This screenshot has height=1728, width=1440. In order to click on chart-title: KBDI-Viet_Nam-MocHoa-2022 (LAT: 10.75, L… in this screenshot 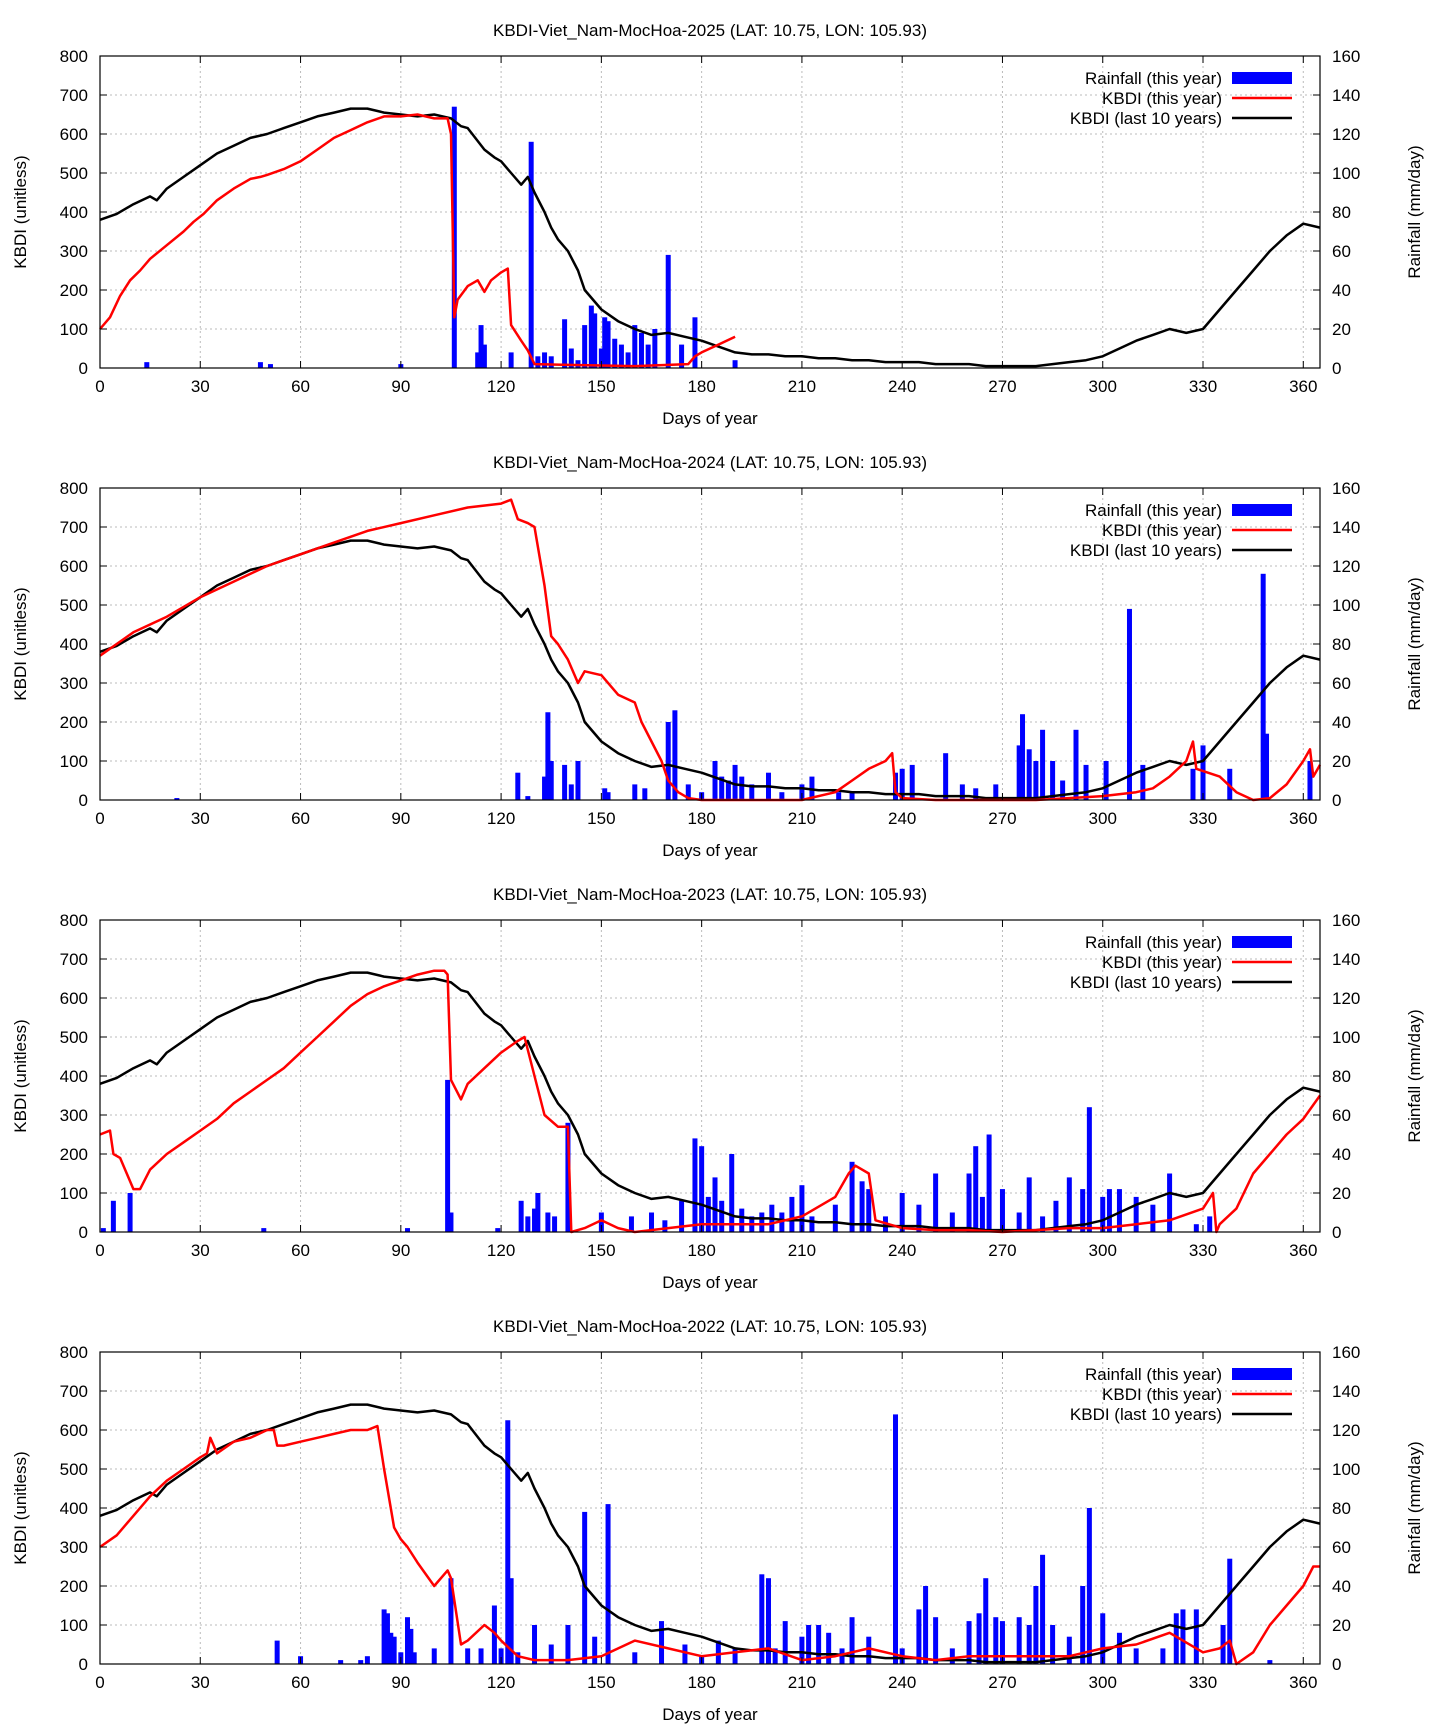, I will do `click(710, 1326)`.